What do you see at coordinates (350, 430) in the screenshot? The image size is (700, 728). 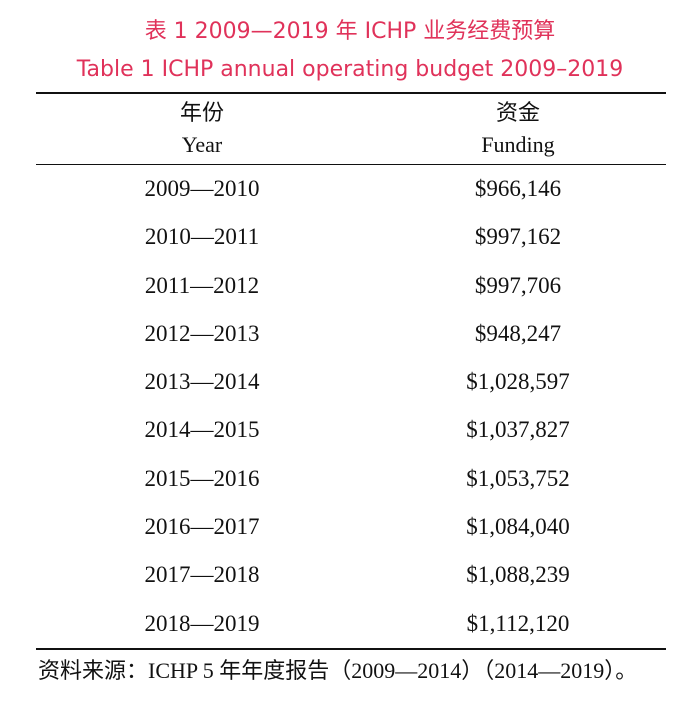 I see `table-row: 2014—2015 $1,037,827` at bounding box center [350, 430].